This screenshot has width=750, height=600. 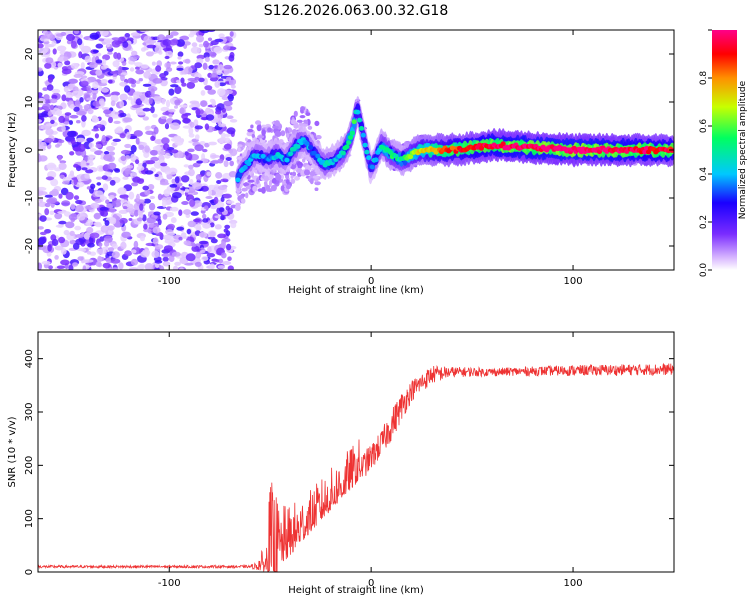 What do you see at coordinates (704, 270) in the screenshot?
I see `colorbar-tick-label: 0.0` at bounding box center [704, 270].